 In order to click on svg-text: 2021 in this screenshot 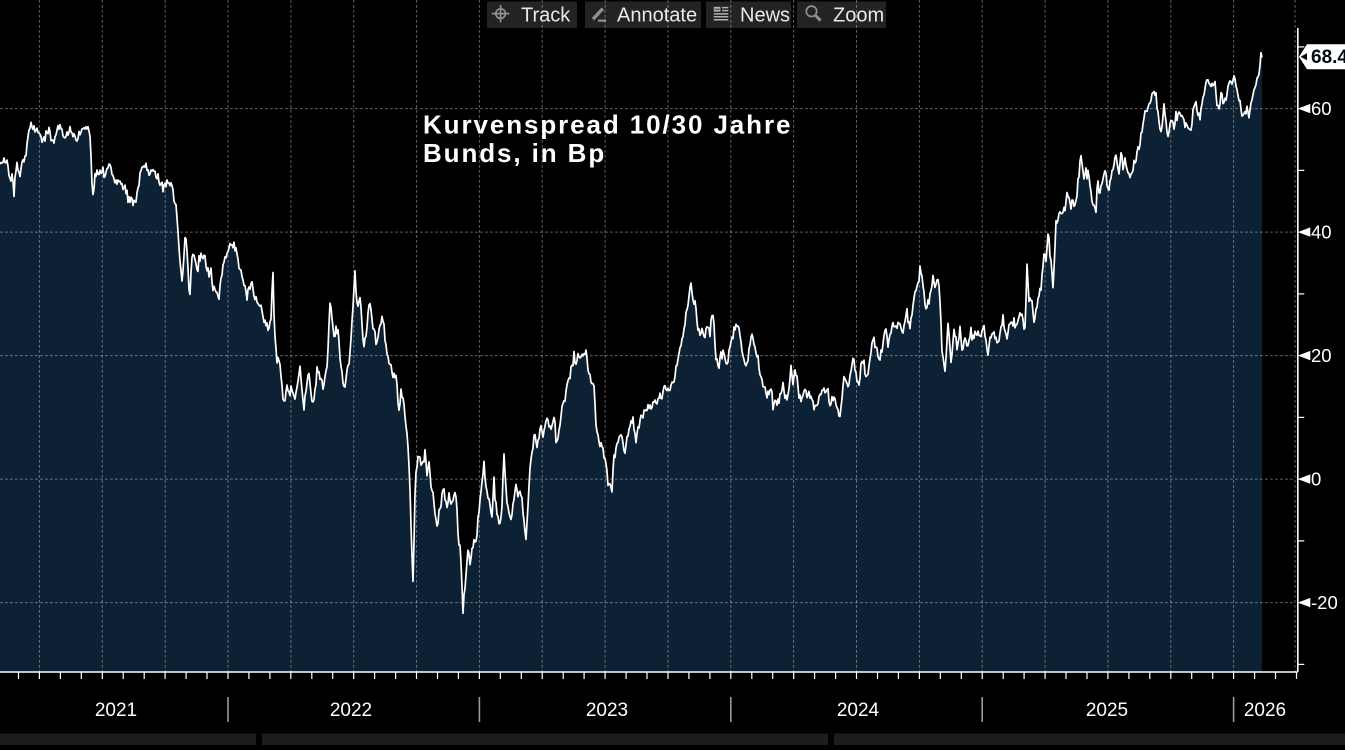, I will do `click(116, 710)`.